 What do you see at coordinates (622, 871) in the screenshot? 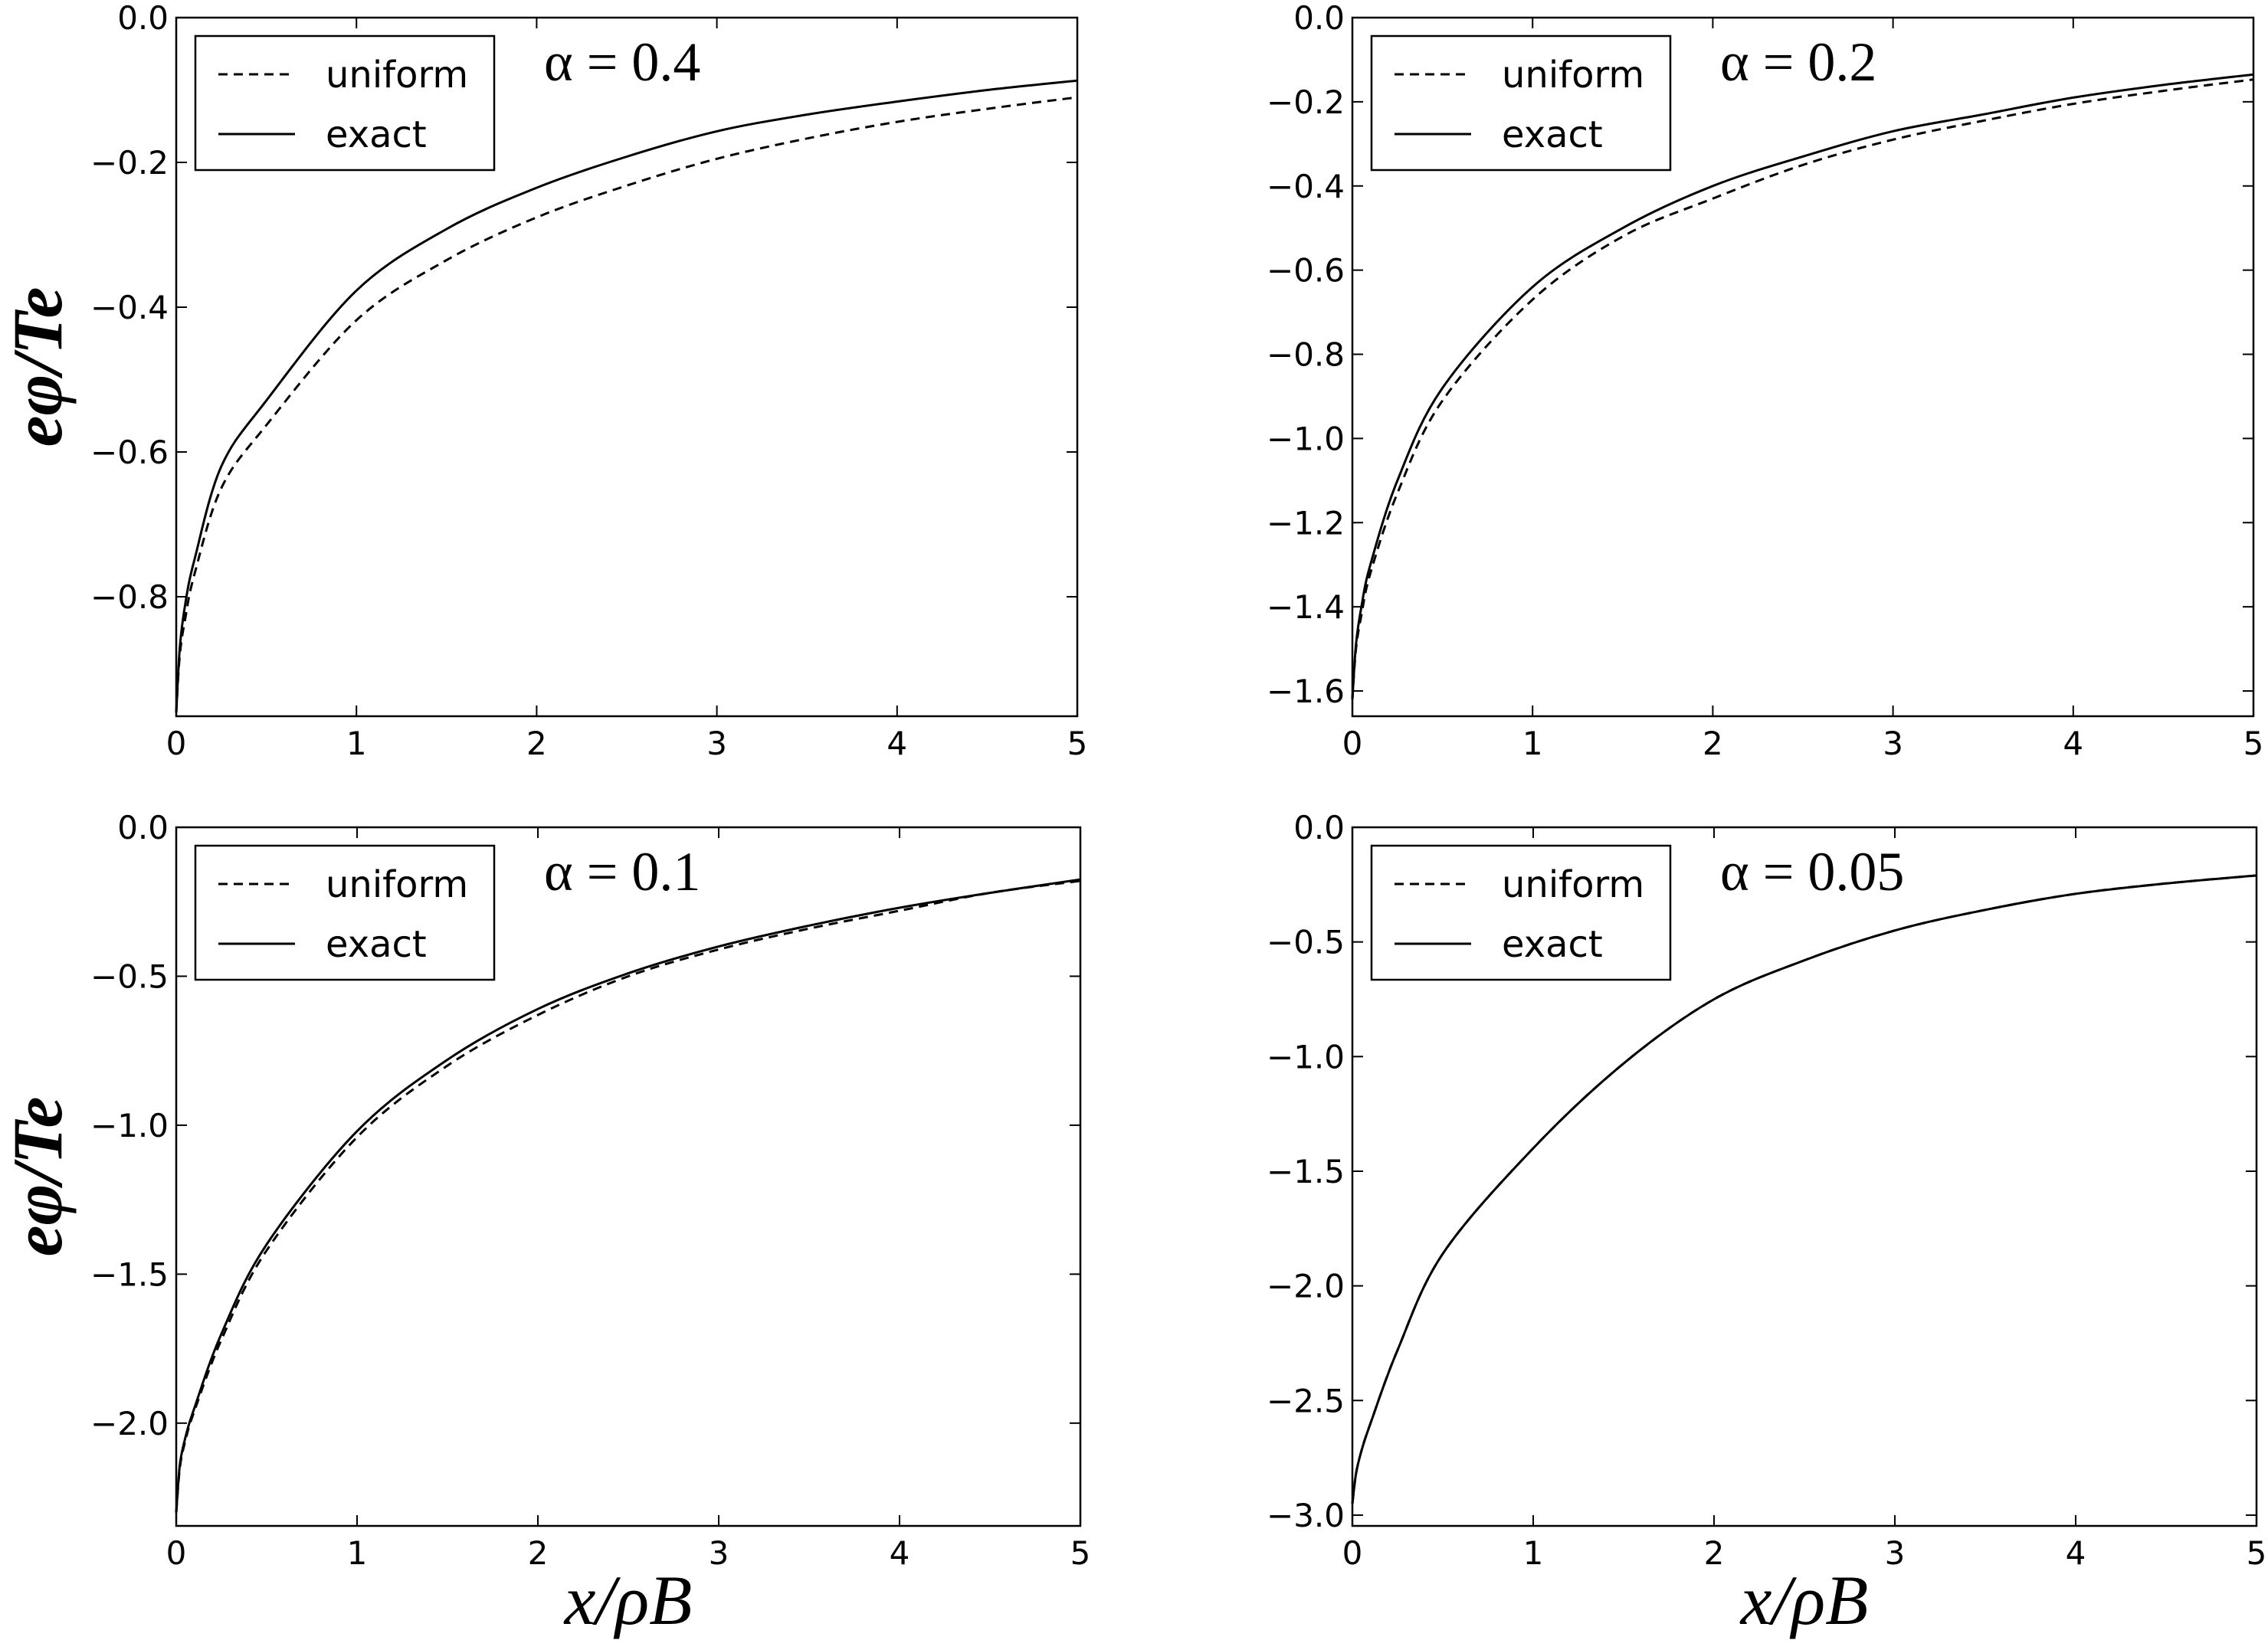
I see `alpha-annotation: α = 0.1` at bounding box center [622, 871].